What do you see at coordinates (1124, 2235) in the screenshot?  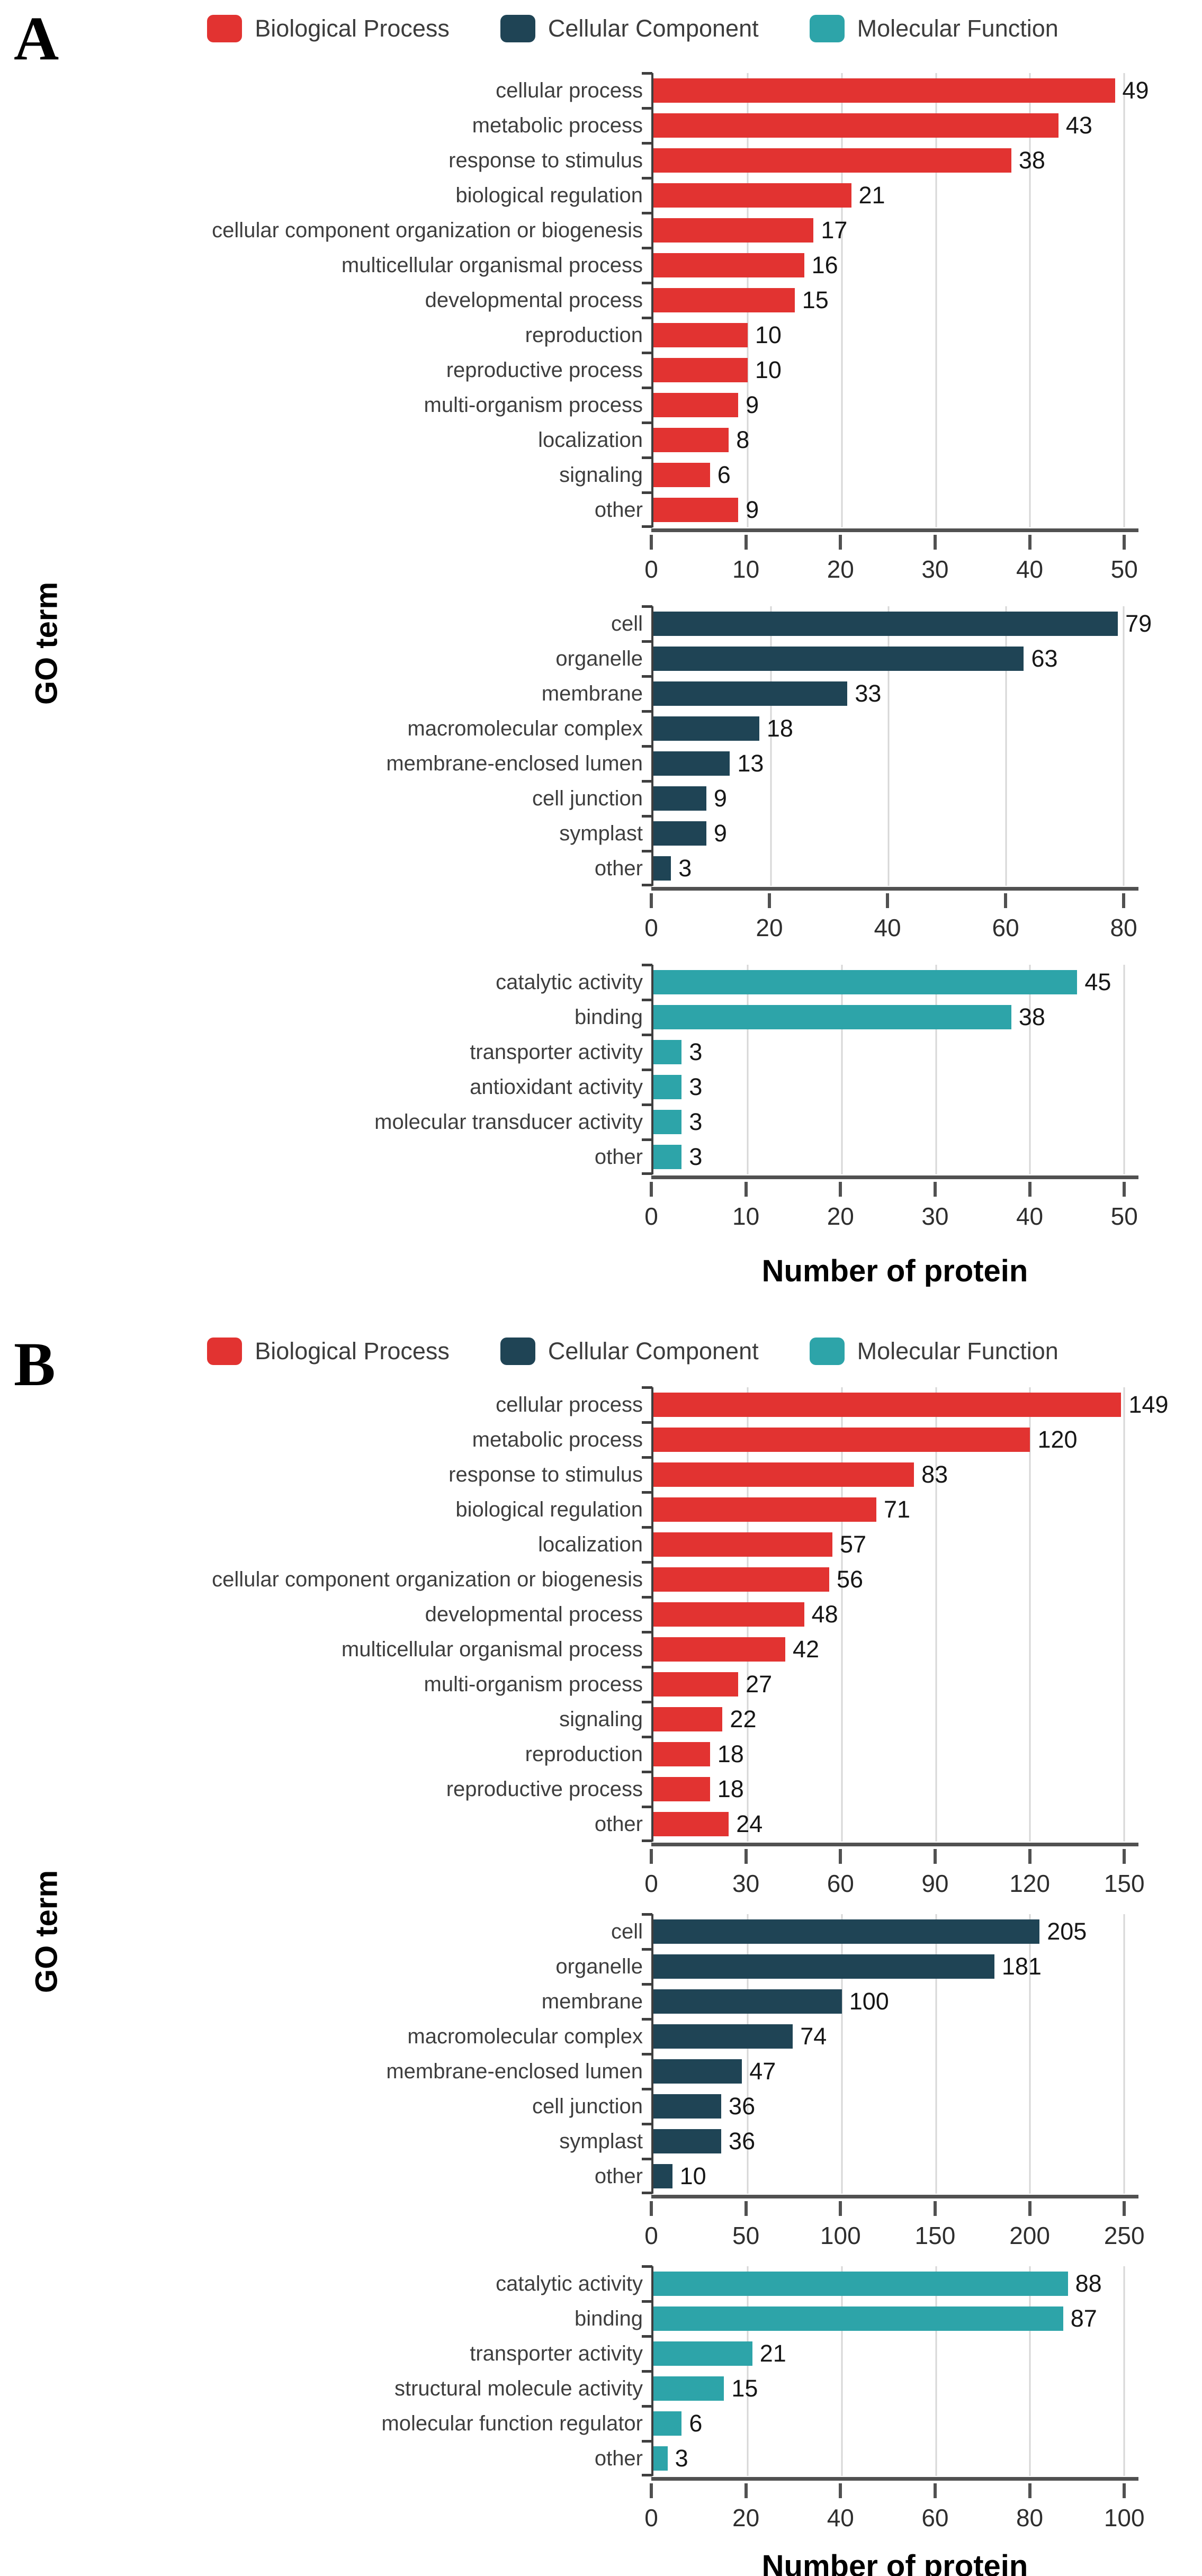 I see `x-axis-tick-label: 250` at bounding box center [1124, 2235].